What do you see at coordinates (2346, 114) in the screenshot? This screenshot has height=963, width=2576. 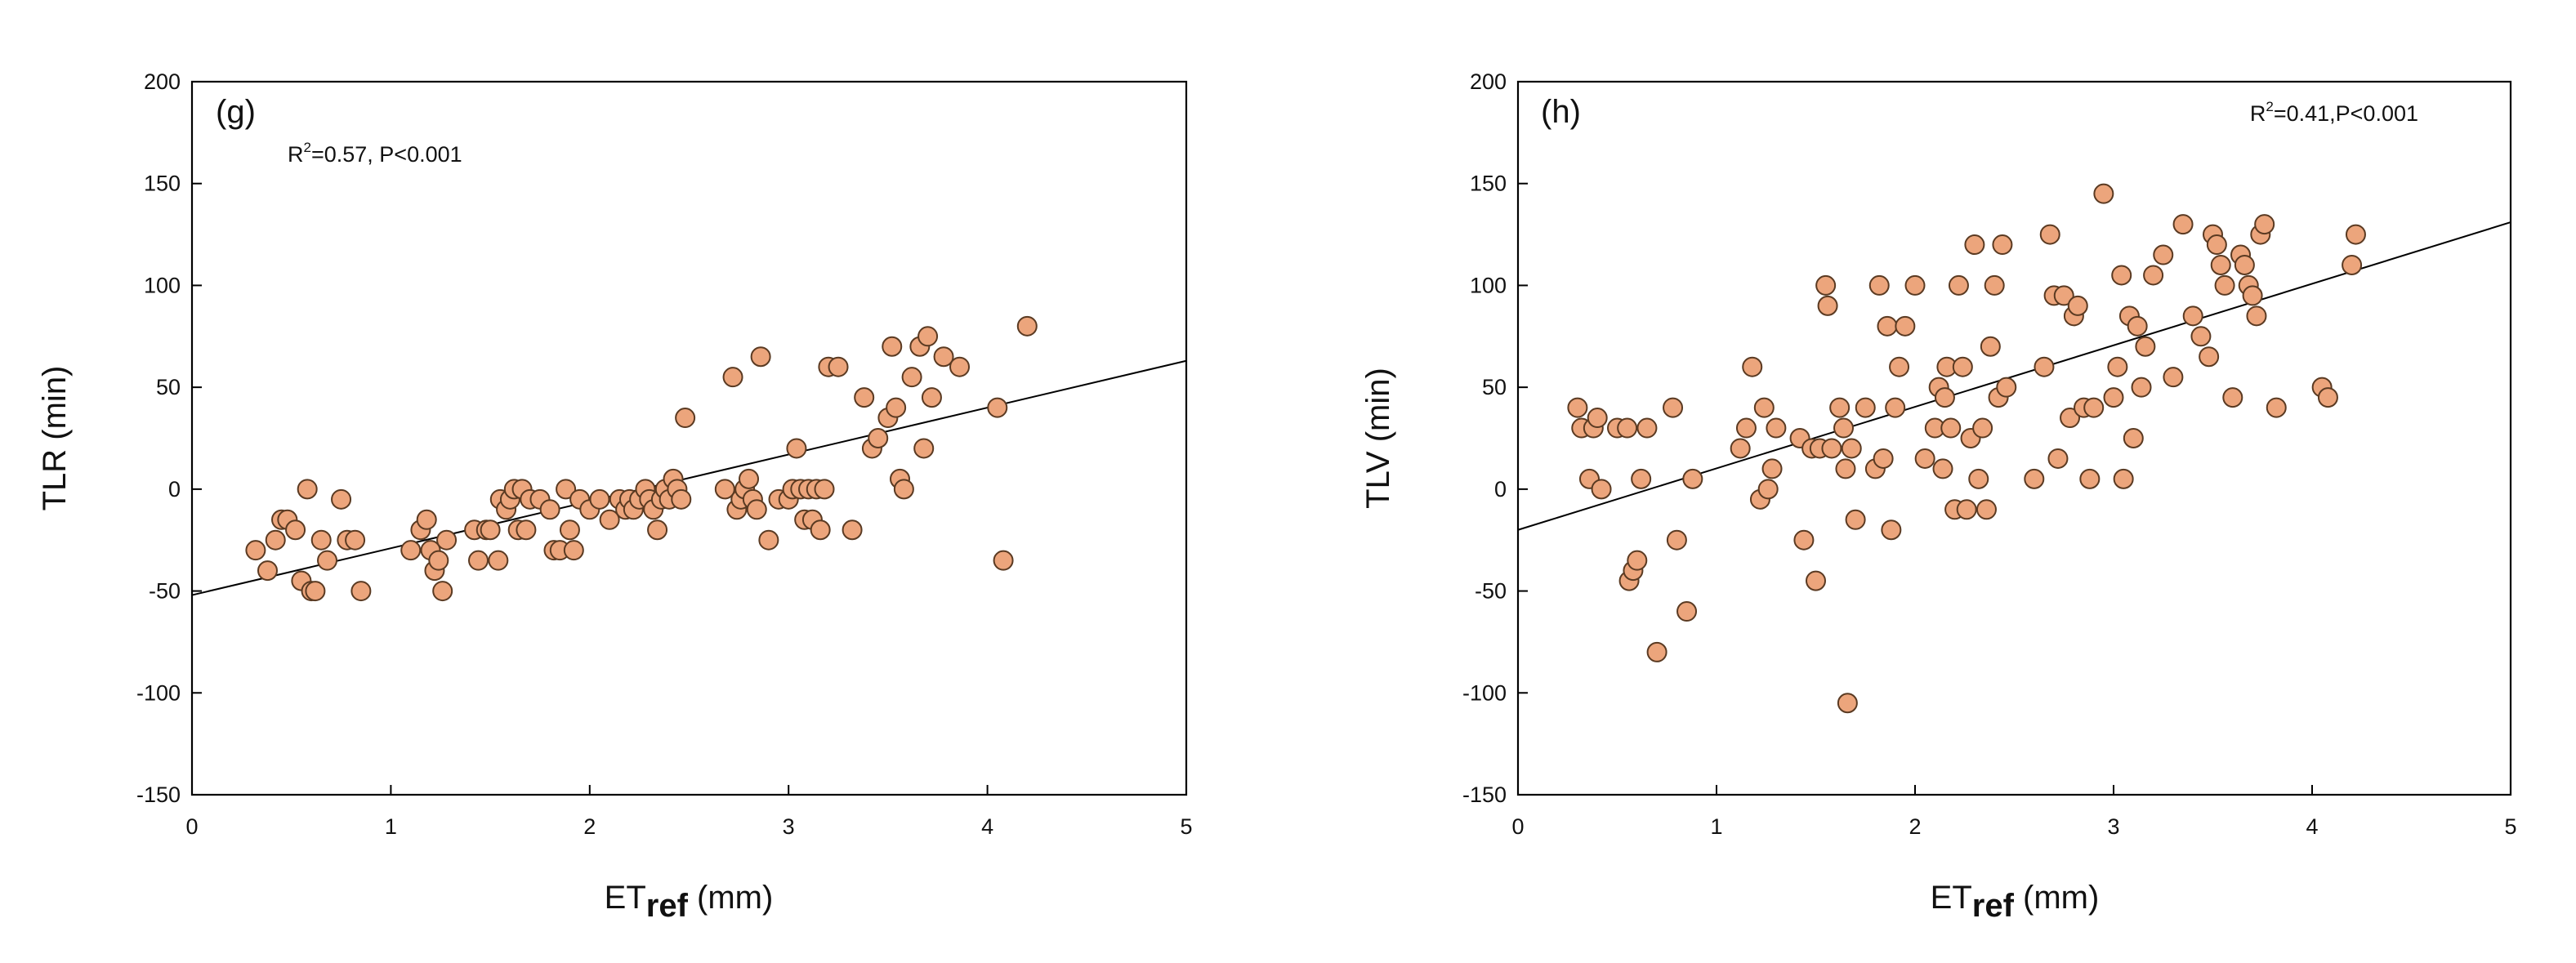 I see `annotation-stats: =0.41,P<0.001` at bounding box center [2346, 114].